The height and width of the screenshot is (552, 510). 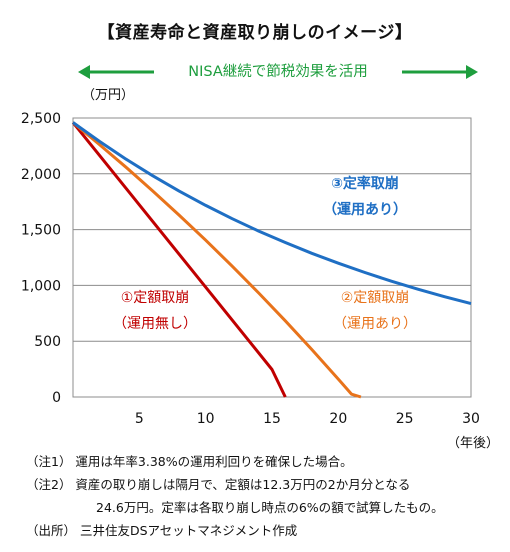 I want to click on series-label-3: （運用あり）, so click(x=365, y=210).